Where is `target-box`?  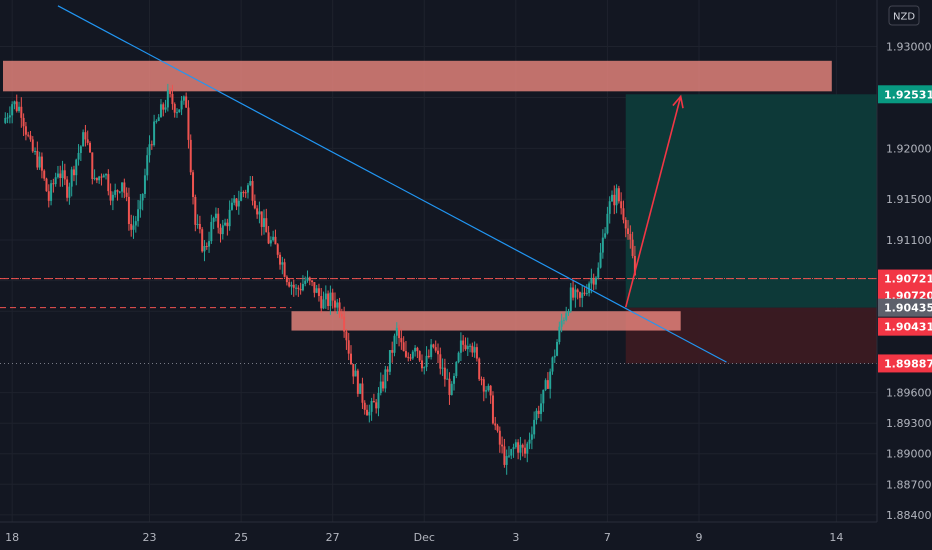 target-box is located at coordinates (751, 201).